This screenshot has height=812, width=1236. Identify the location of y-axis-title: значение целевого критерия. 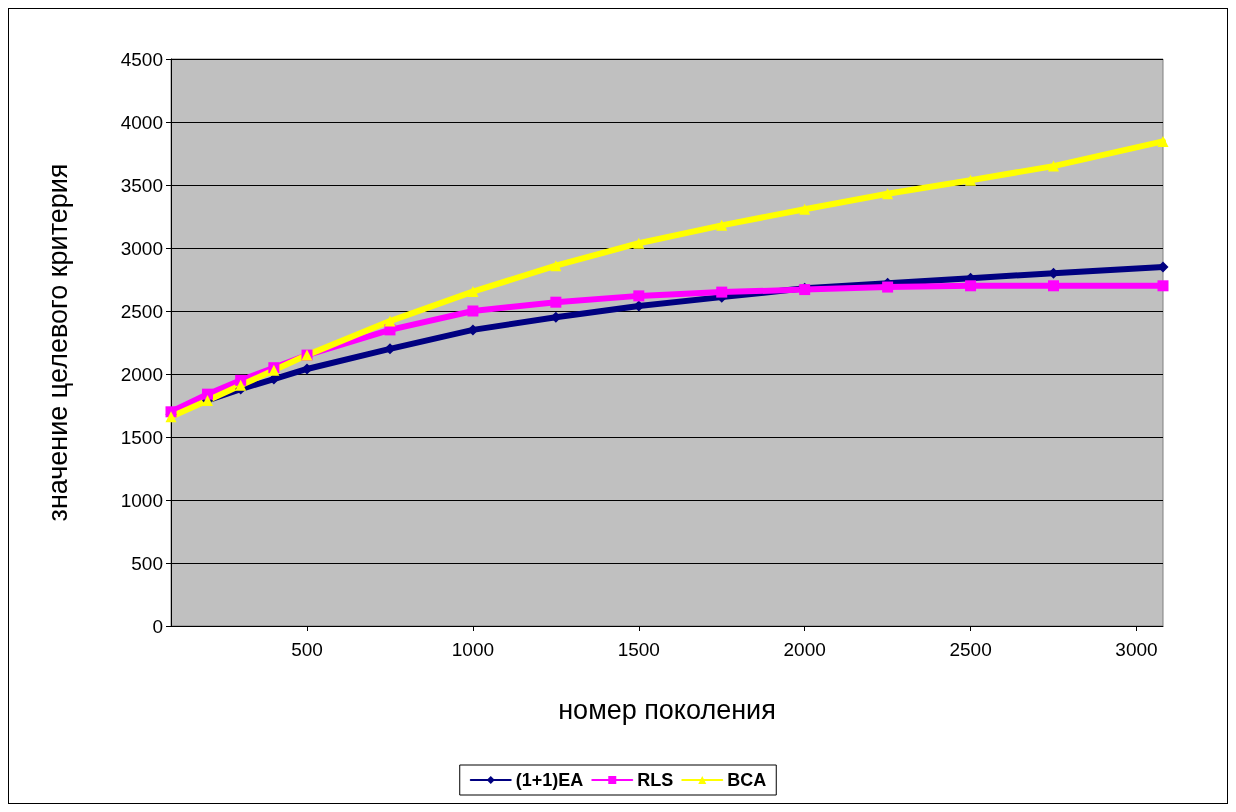
(57, 342).